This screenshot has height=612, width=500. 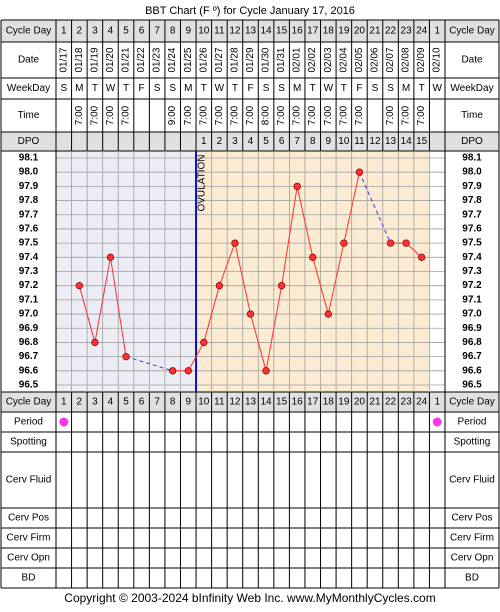 What do you see at coordinates (142, 88) in the screenshot?
I see `weekday-cell: F` at bounding box center [142, 88].